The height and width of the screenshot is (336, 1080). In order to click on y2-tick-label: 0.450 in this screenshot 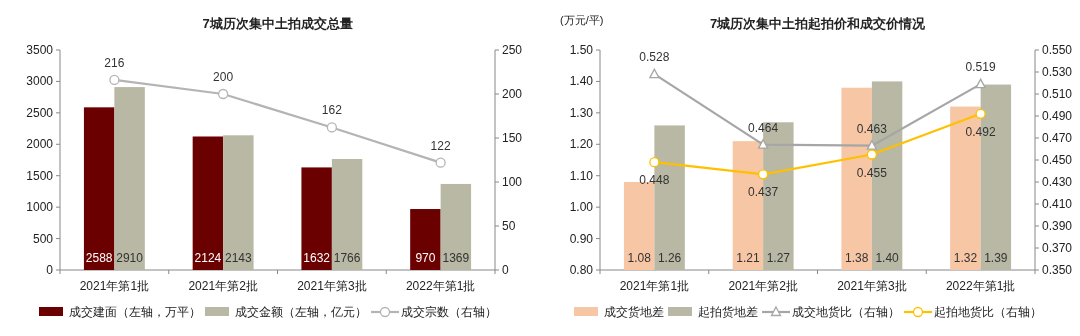, I will do `click(1057, 160)`.